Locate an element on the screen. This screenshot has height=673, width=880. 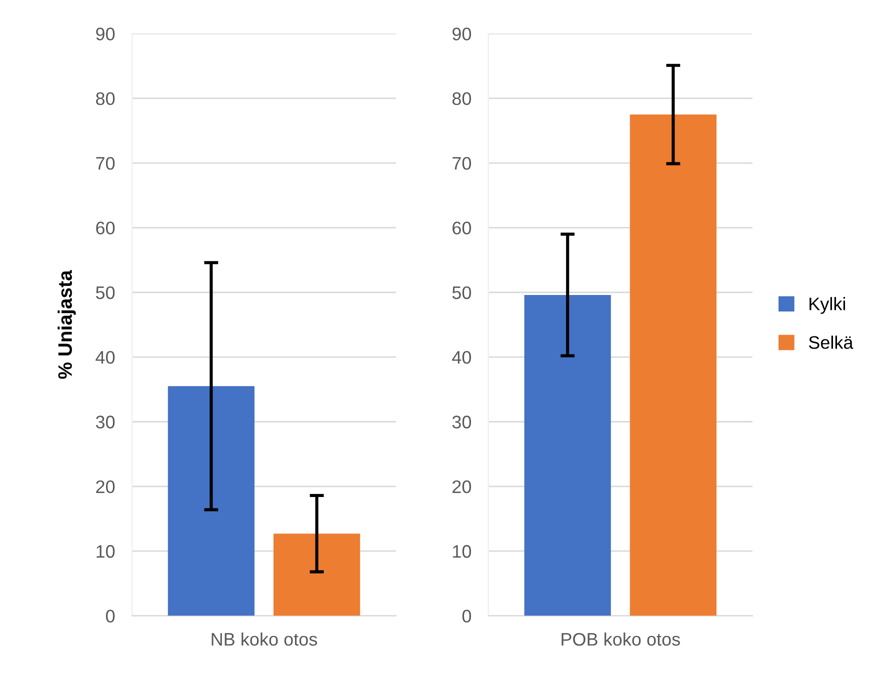
legend-label: Selkä is located at coordinates (831, 342).